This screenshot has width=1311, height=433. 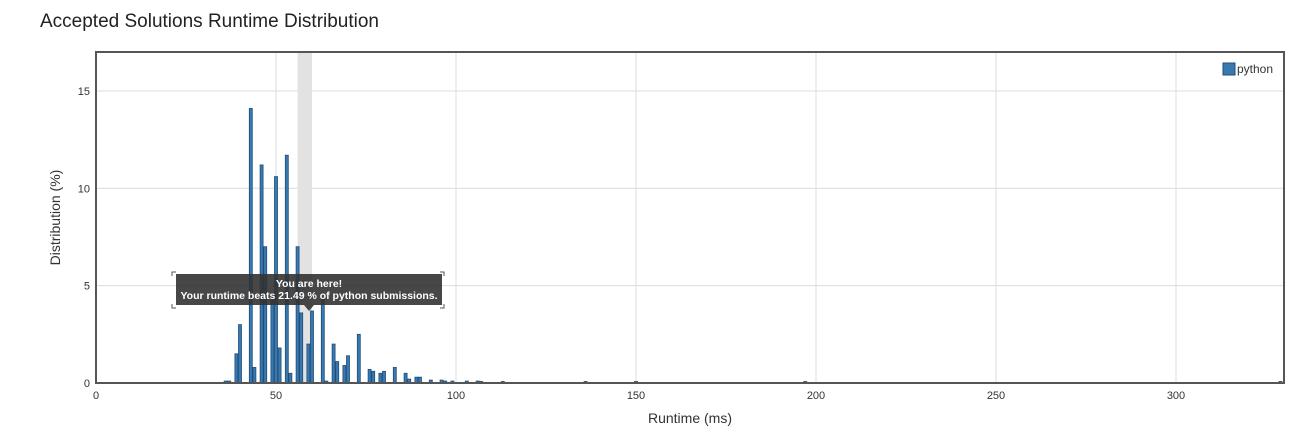 What do you see at coordinates (309, 284) in the screenshot?
I see `tooltip-title: You are here!` at bounding box center [309, 284].